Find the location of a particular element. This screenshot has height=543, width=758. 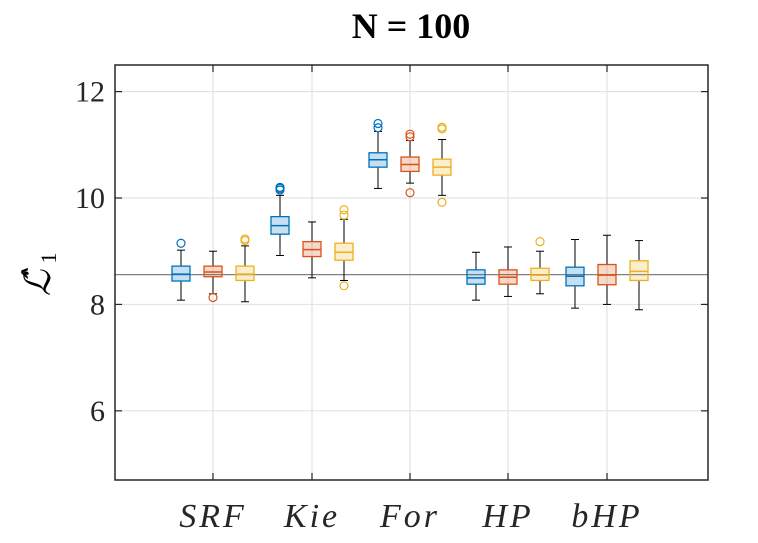

x-tick-label-hp: HP is located at coordinates (507, 516).